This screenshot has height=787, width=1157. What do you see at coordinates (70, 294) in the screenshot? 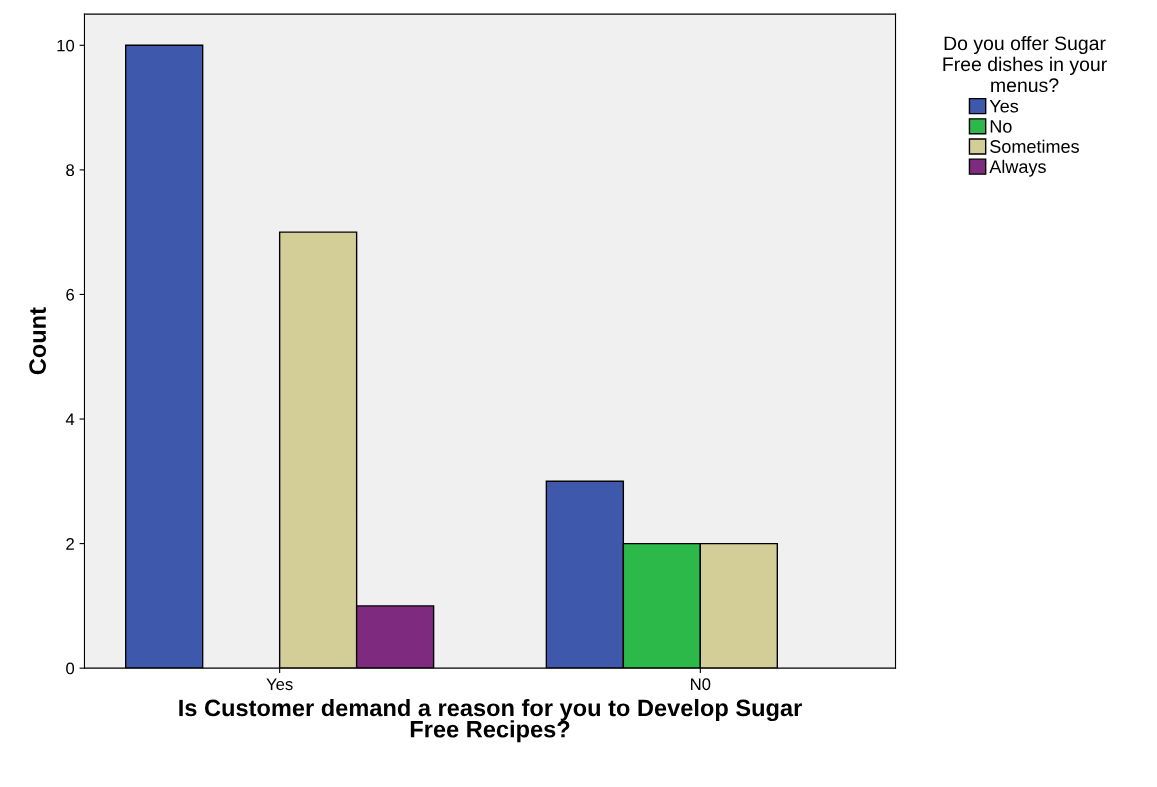
I see `y-tick-label: 6` at bounding box center [70, 294].